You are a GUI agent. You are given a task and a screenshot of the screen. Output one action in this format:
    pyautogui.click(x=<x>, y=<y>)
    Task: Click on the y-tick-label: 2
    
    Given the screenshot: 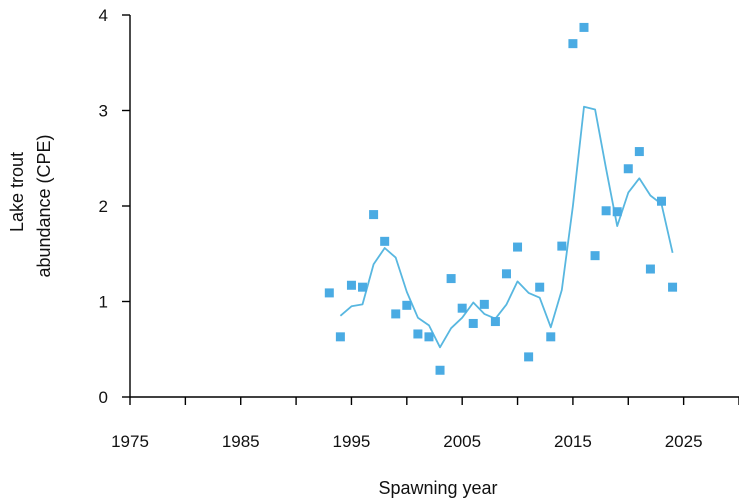 What is the action you would take?
    pyautogui.click(x=103, y=206)
    